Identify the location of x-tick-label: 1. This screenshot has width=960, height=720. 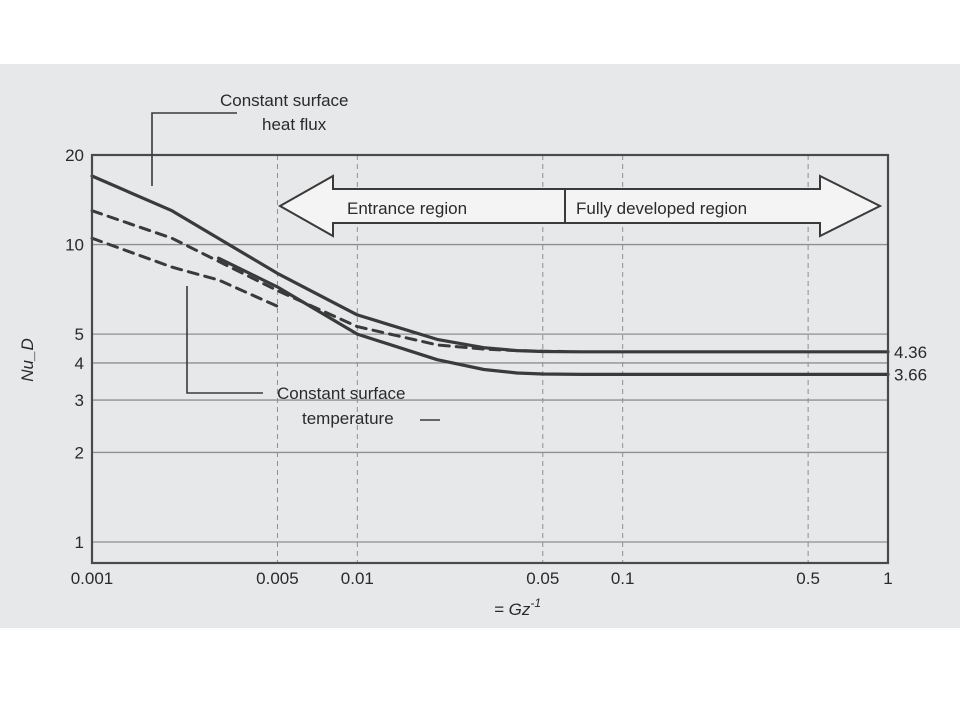
(887, 578).